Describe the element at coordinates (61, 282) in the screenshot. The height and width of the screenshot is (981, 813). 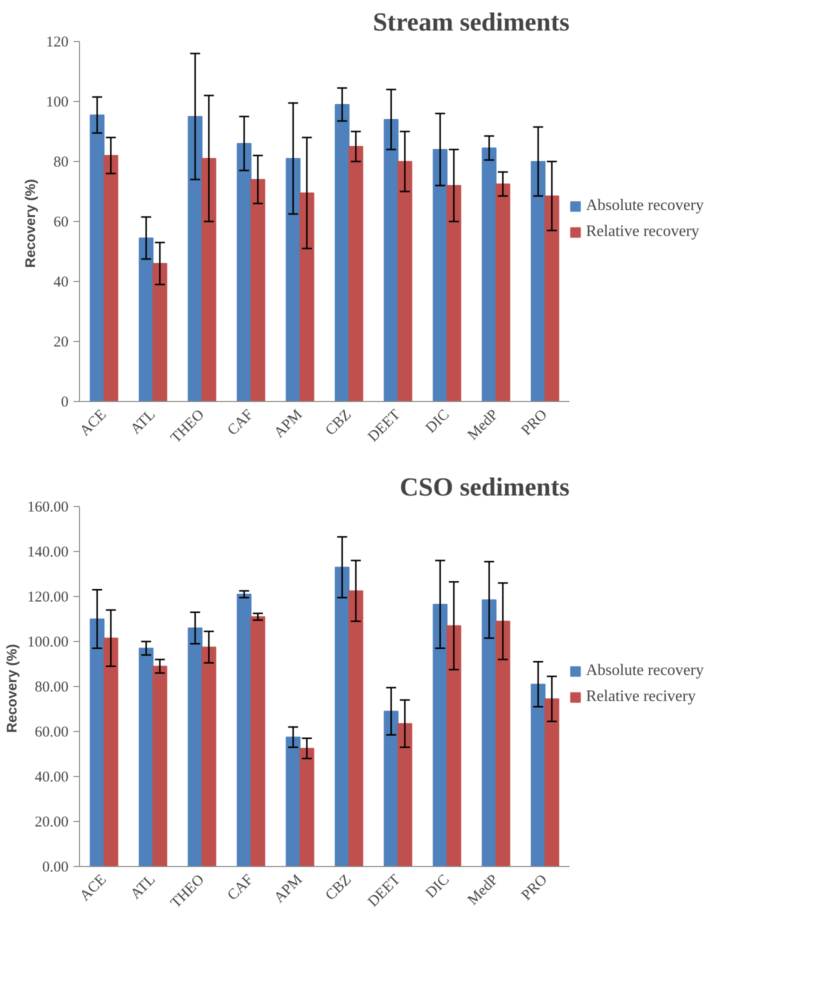
I see `y-tick-label: 40` at that location.